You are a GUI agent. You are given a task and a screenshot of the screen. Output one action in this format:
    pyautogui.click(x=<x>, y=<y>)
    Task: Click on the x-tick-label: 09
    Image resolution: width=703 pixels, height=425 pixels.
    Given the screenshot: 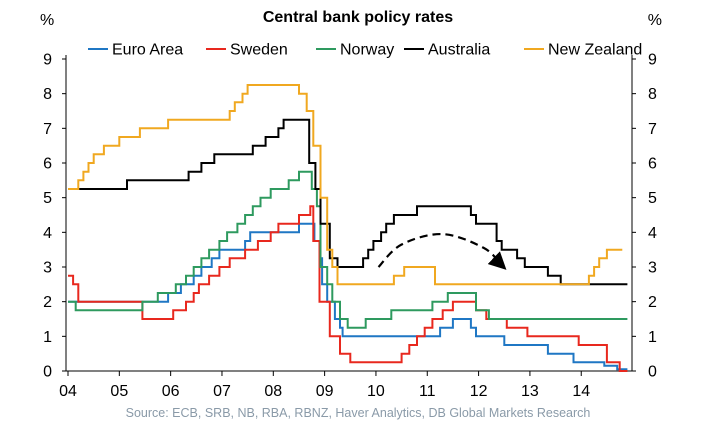 What is the action you would take?
    pyautogui.click(x=325, y=391)
    